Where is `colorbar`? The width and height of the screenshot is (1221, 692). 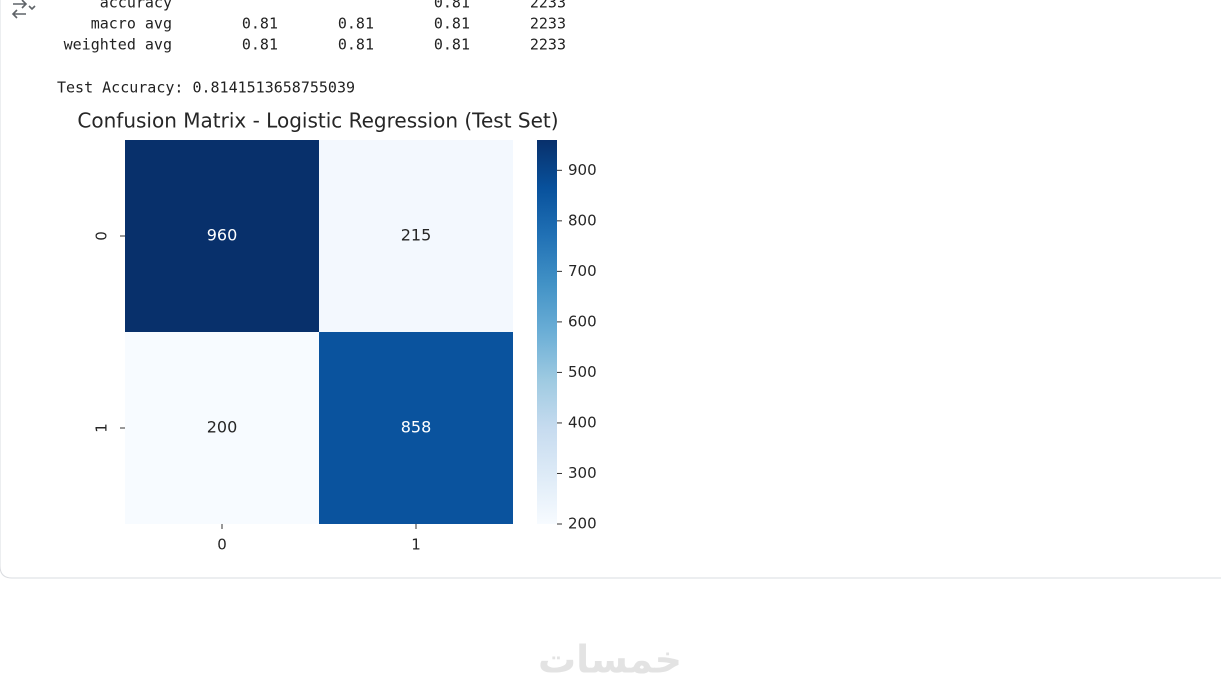
colorbar is located at coordinates (547, 332).